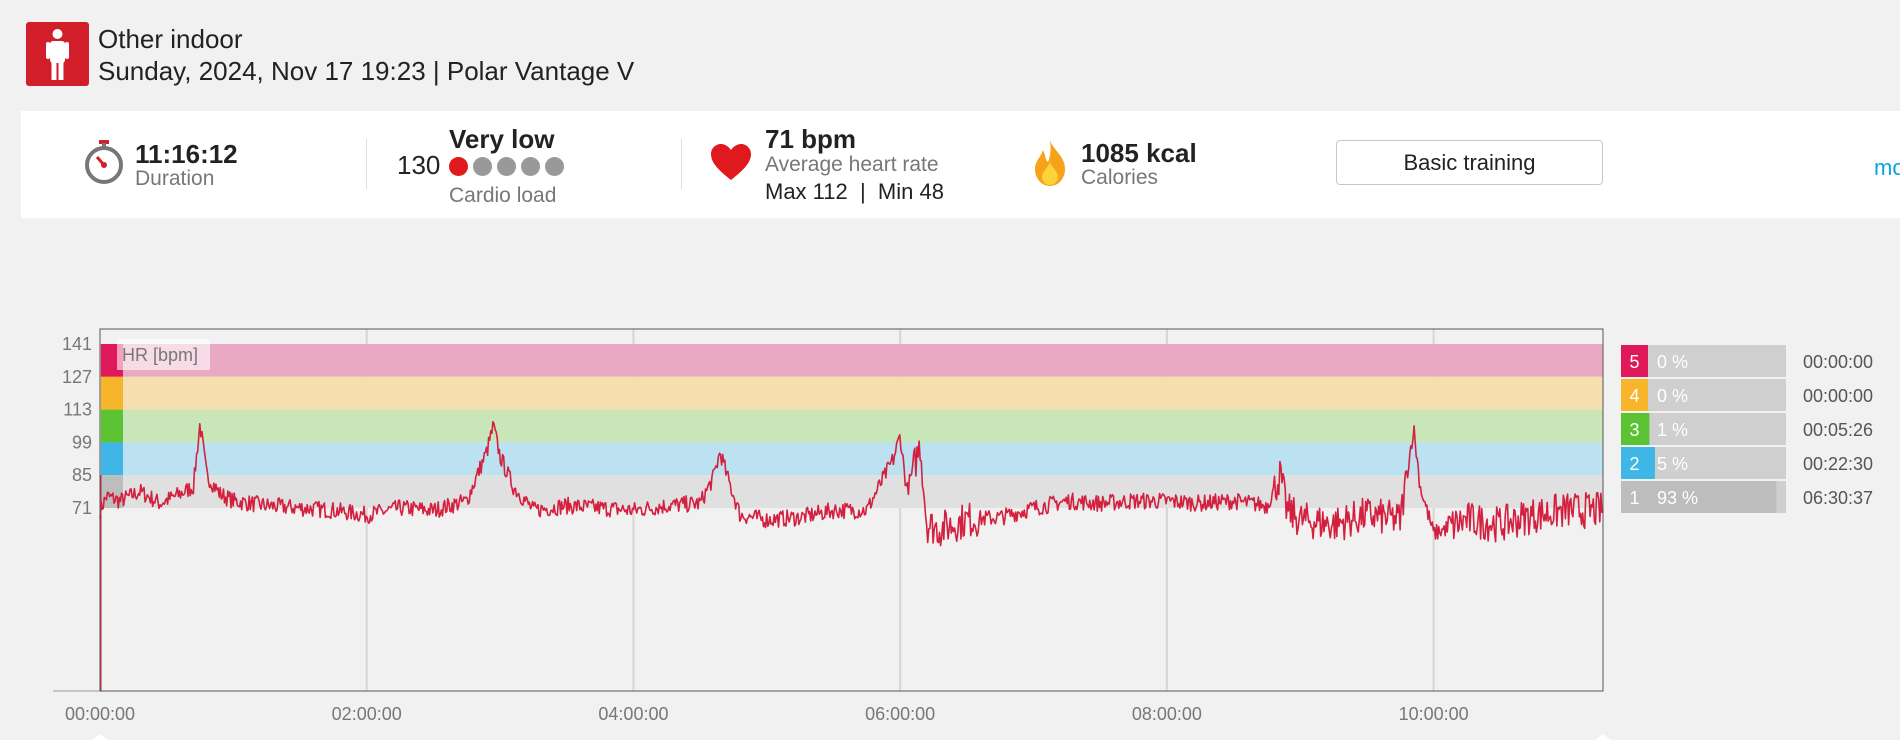  I want to click on zone-time: 00:22:30, so click(1838, 464).